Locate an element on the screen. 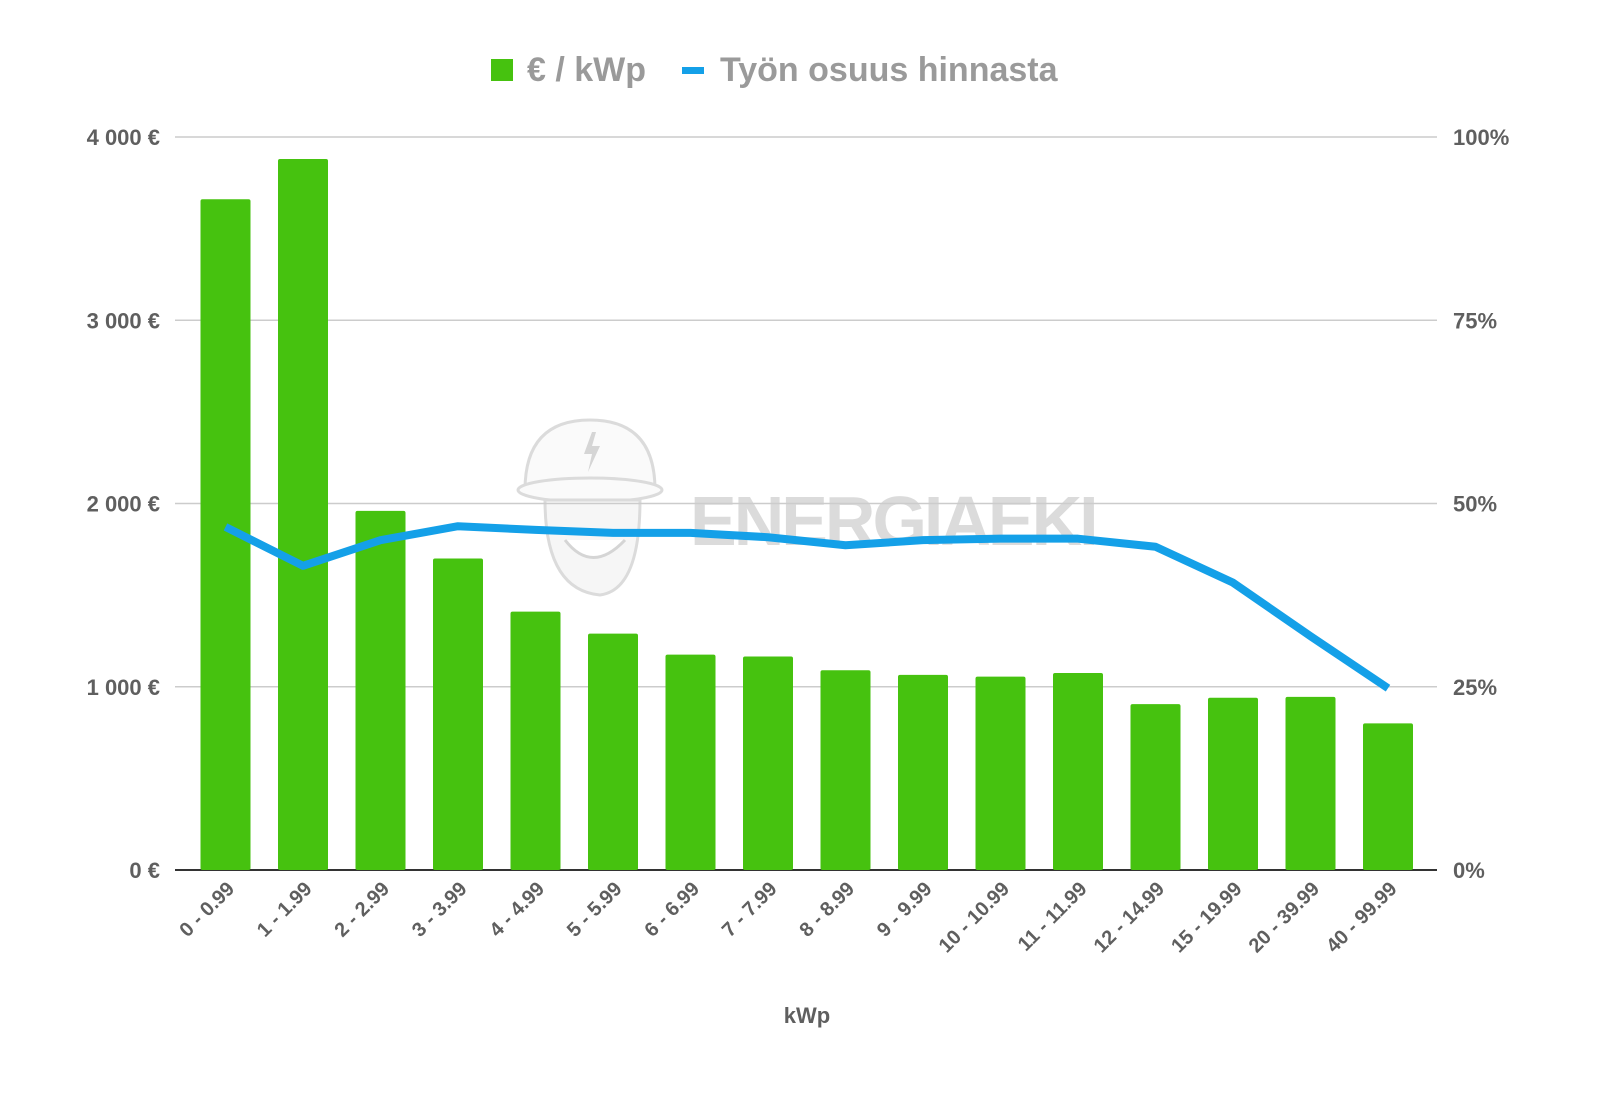  legend: € / kWp Työn osuus hinnasta is located at coordinates (775, 70).